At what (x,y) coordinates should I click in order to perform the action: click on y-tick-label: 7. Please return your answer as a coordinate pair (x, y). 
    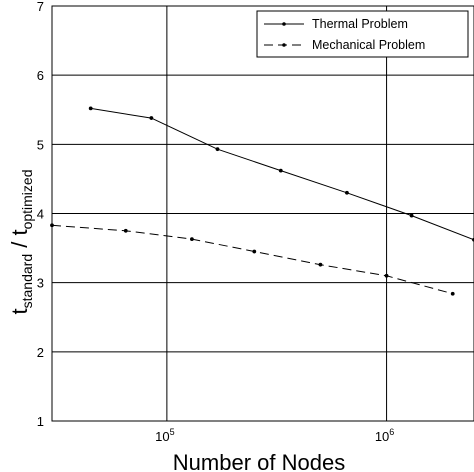
    Looking at the image, I should click on (40, 7).